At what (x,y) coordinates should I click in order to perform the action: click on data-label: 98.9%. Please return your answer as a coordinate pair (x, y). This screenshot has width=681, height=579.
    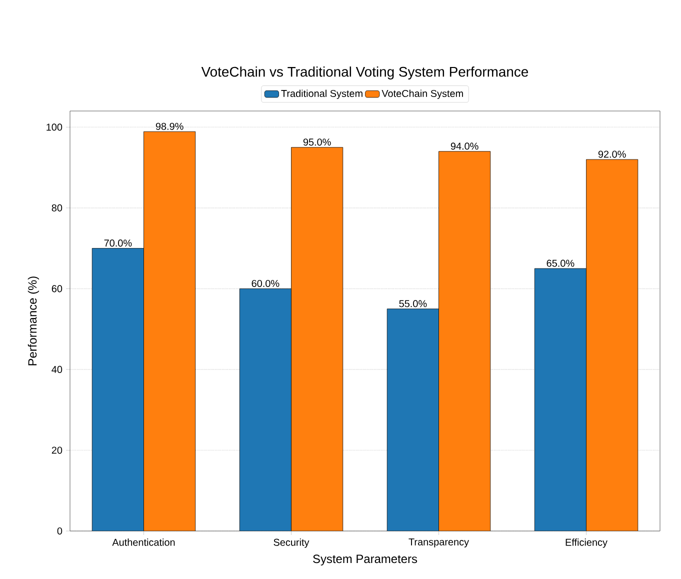
    Looking at the image, I should click on (170, 126).